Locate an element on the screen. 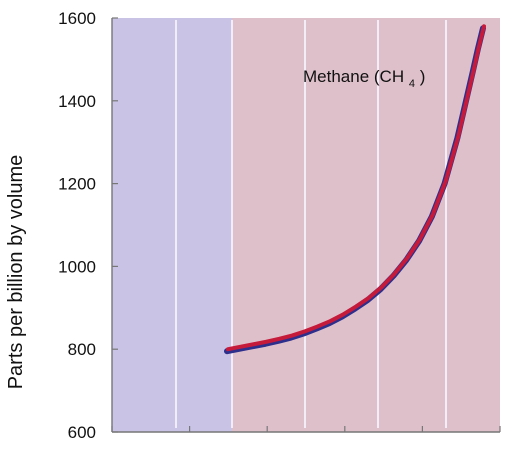 Image resolution: width=507 pixels, height=450 pixels. y-tick-label-600: 600 is located at coordinates (82, 432).